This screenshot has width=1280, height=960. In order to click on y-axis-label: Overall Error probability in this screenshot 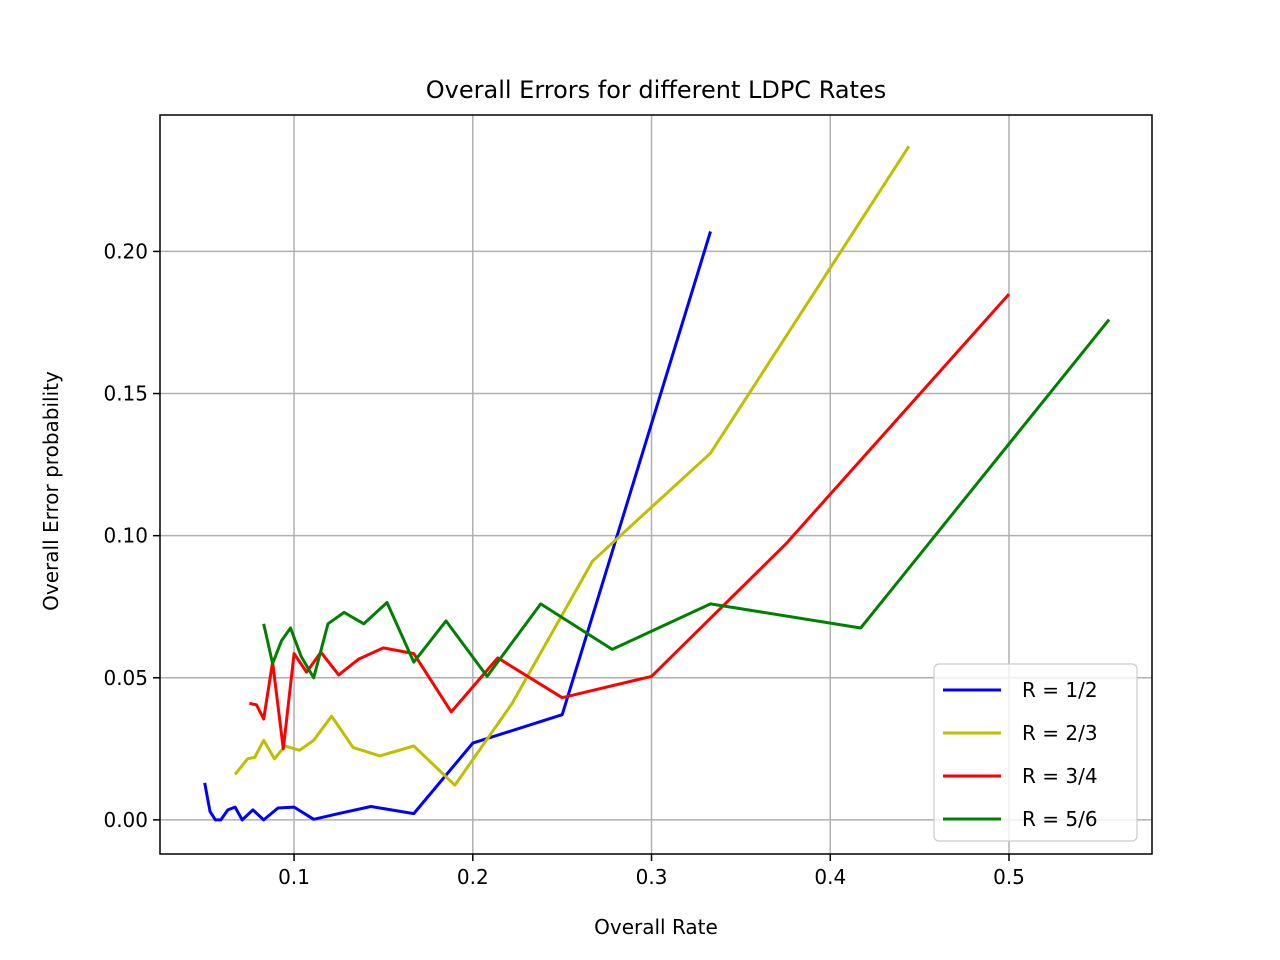, I will do `click(51, 491)`.